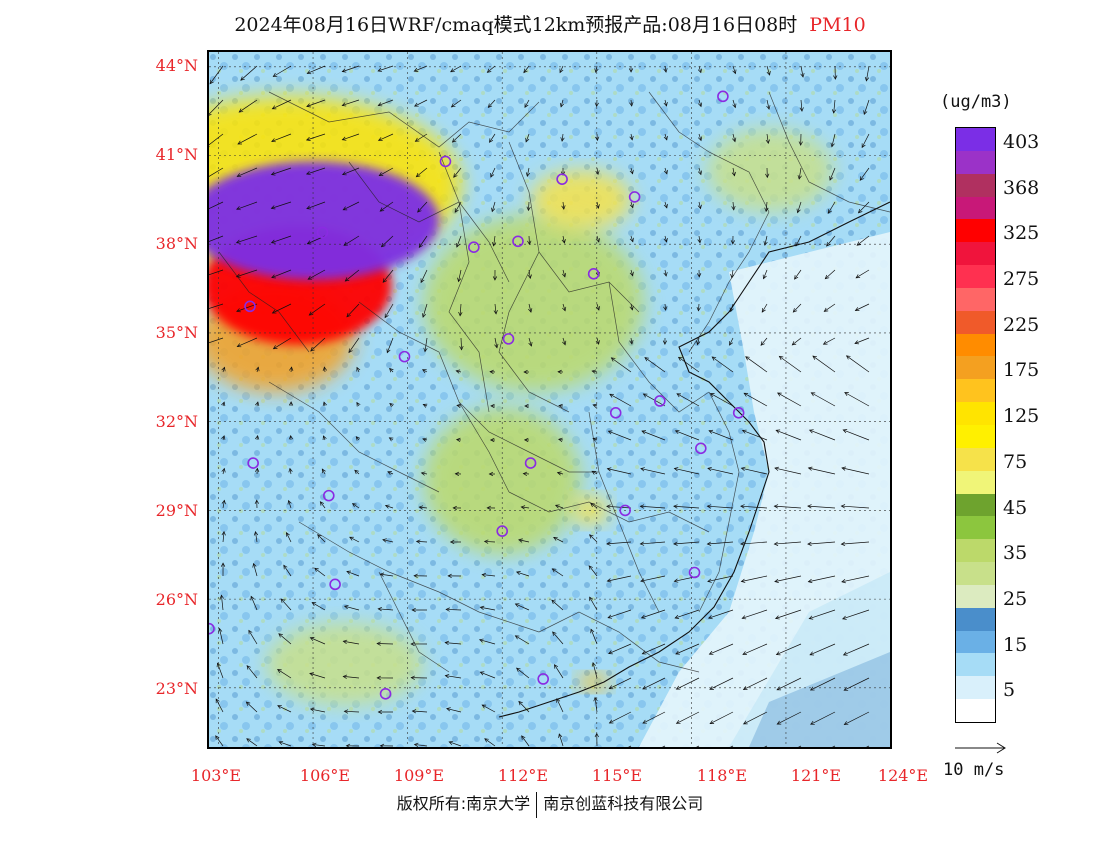 The image size is (1100, 850). Describe the element at coordinates (537, 804) in the screenshot. I see `footer-separator` at that location.